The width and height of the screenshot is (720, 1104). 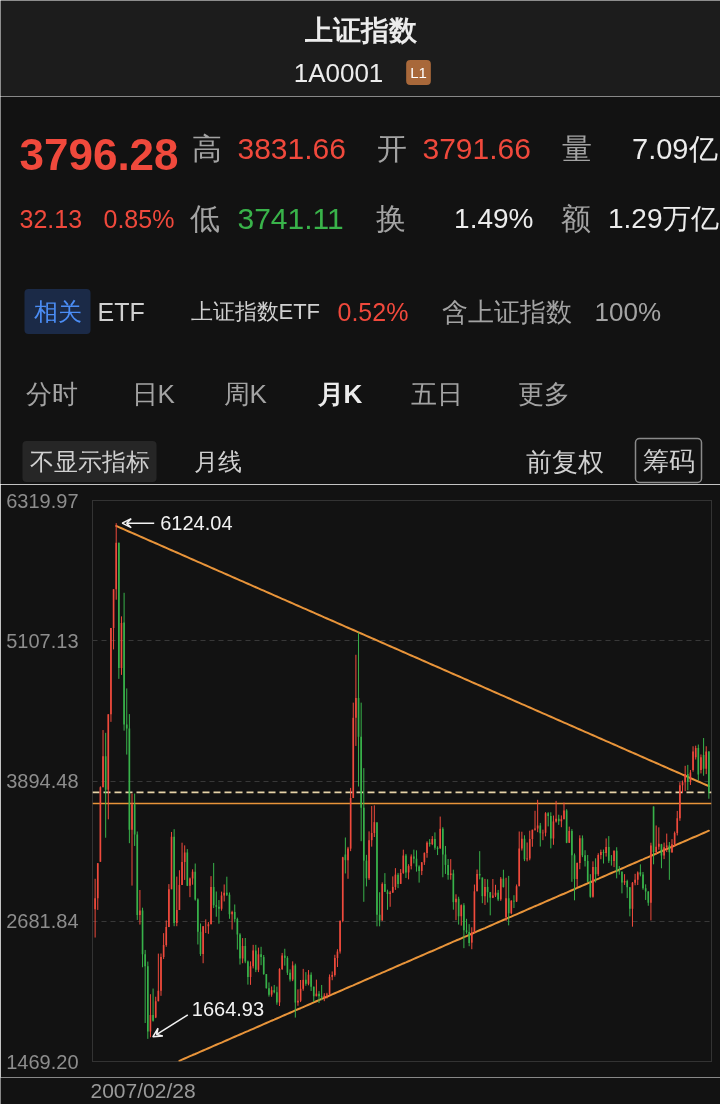 What do you see at coordinates (57, 311) in the screenshot?
I see `text: 相关` at bounding box center [57, 311].